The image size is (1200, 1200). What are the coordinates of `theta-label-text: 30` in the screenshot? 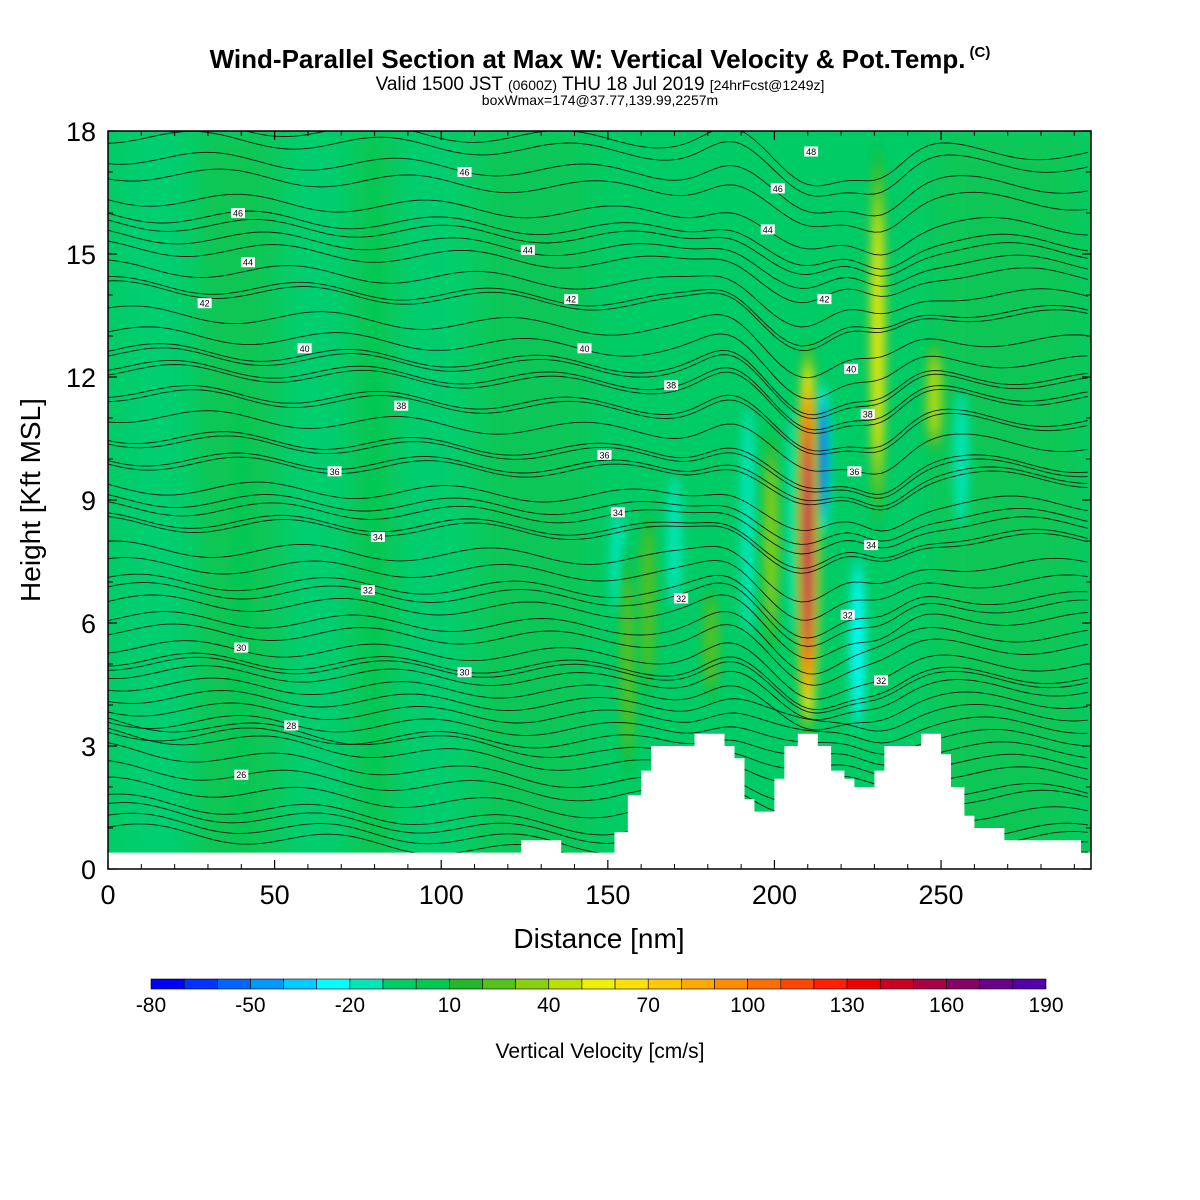 It's located at (465, 673).